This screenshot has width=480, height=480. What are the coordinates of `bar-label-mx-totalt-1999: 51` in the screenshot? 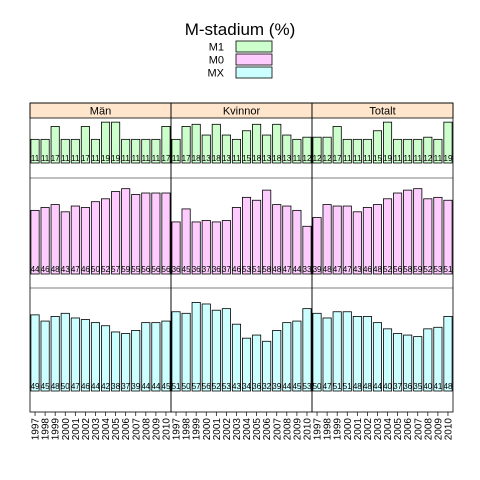 It's located at (337, 386).